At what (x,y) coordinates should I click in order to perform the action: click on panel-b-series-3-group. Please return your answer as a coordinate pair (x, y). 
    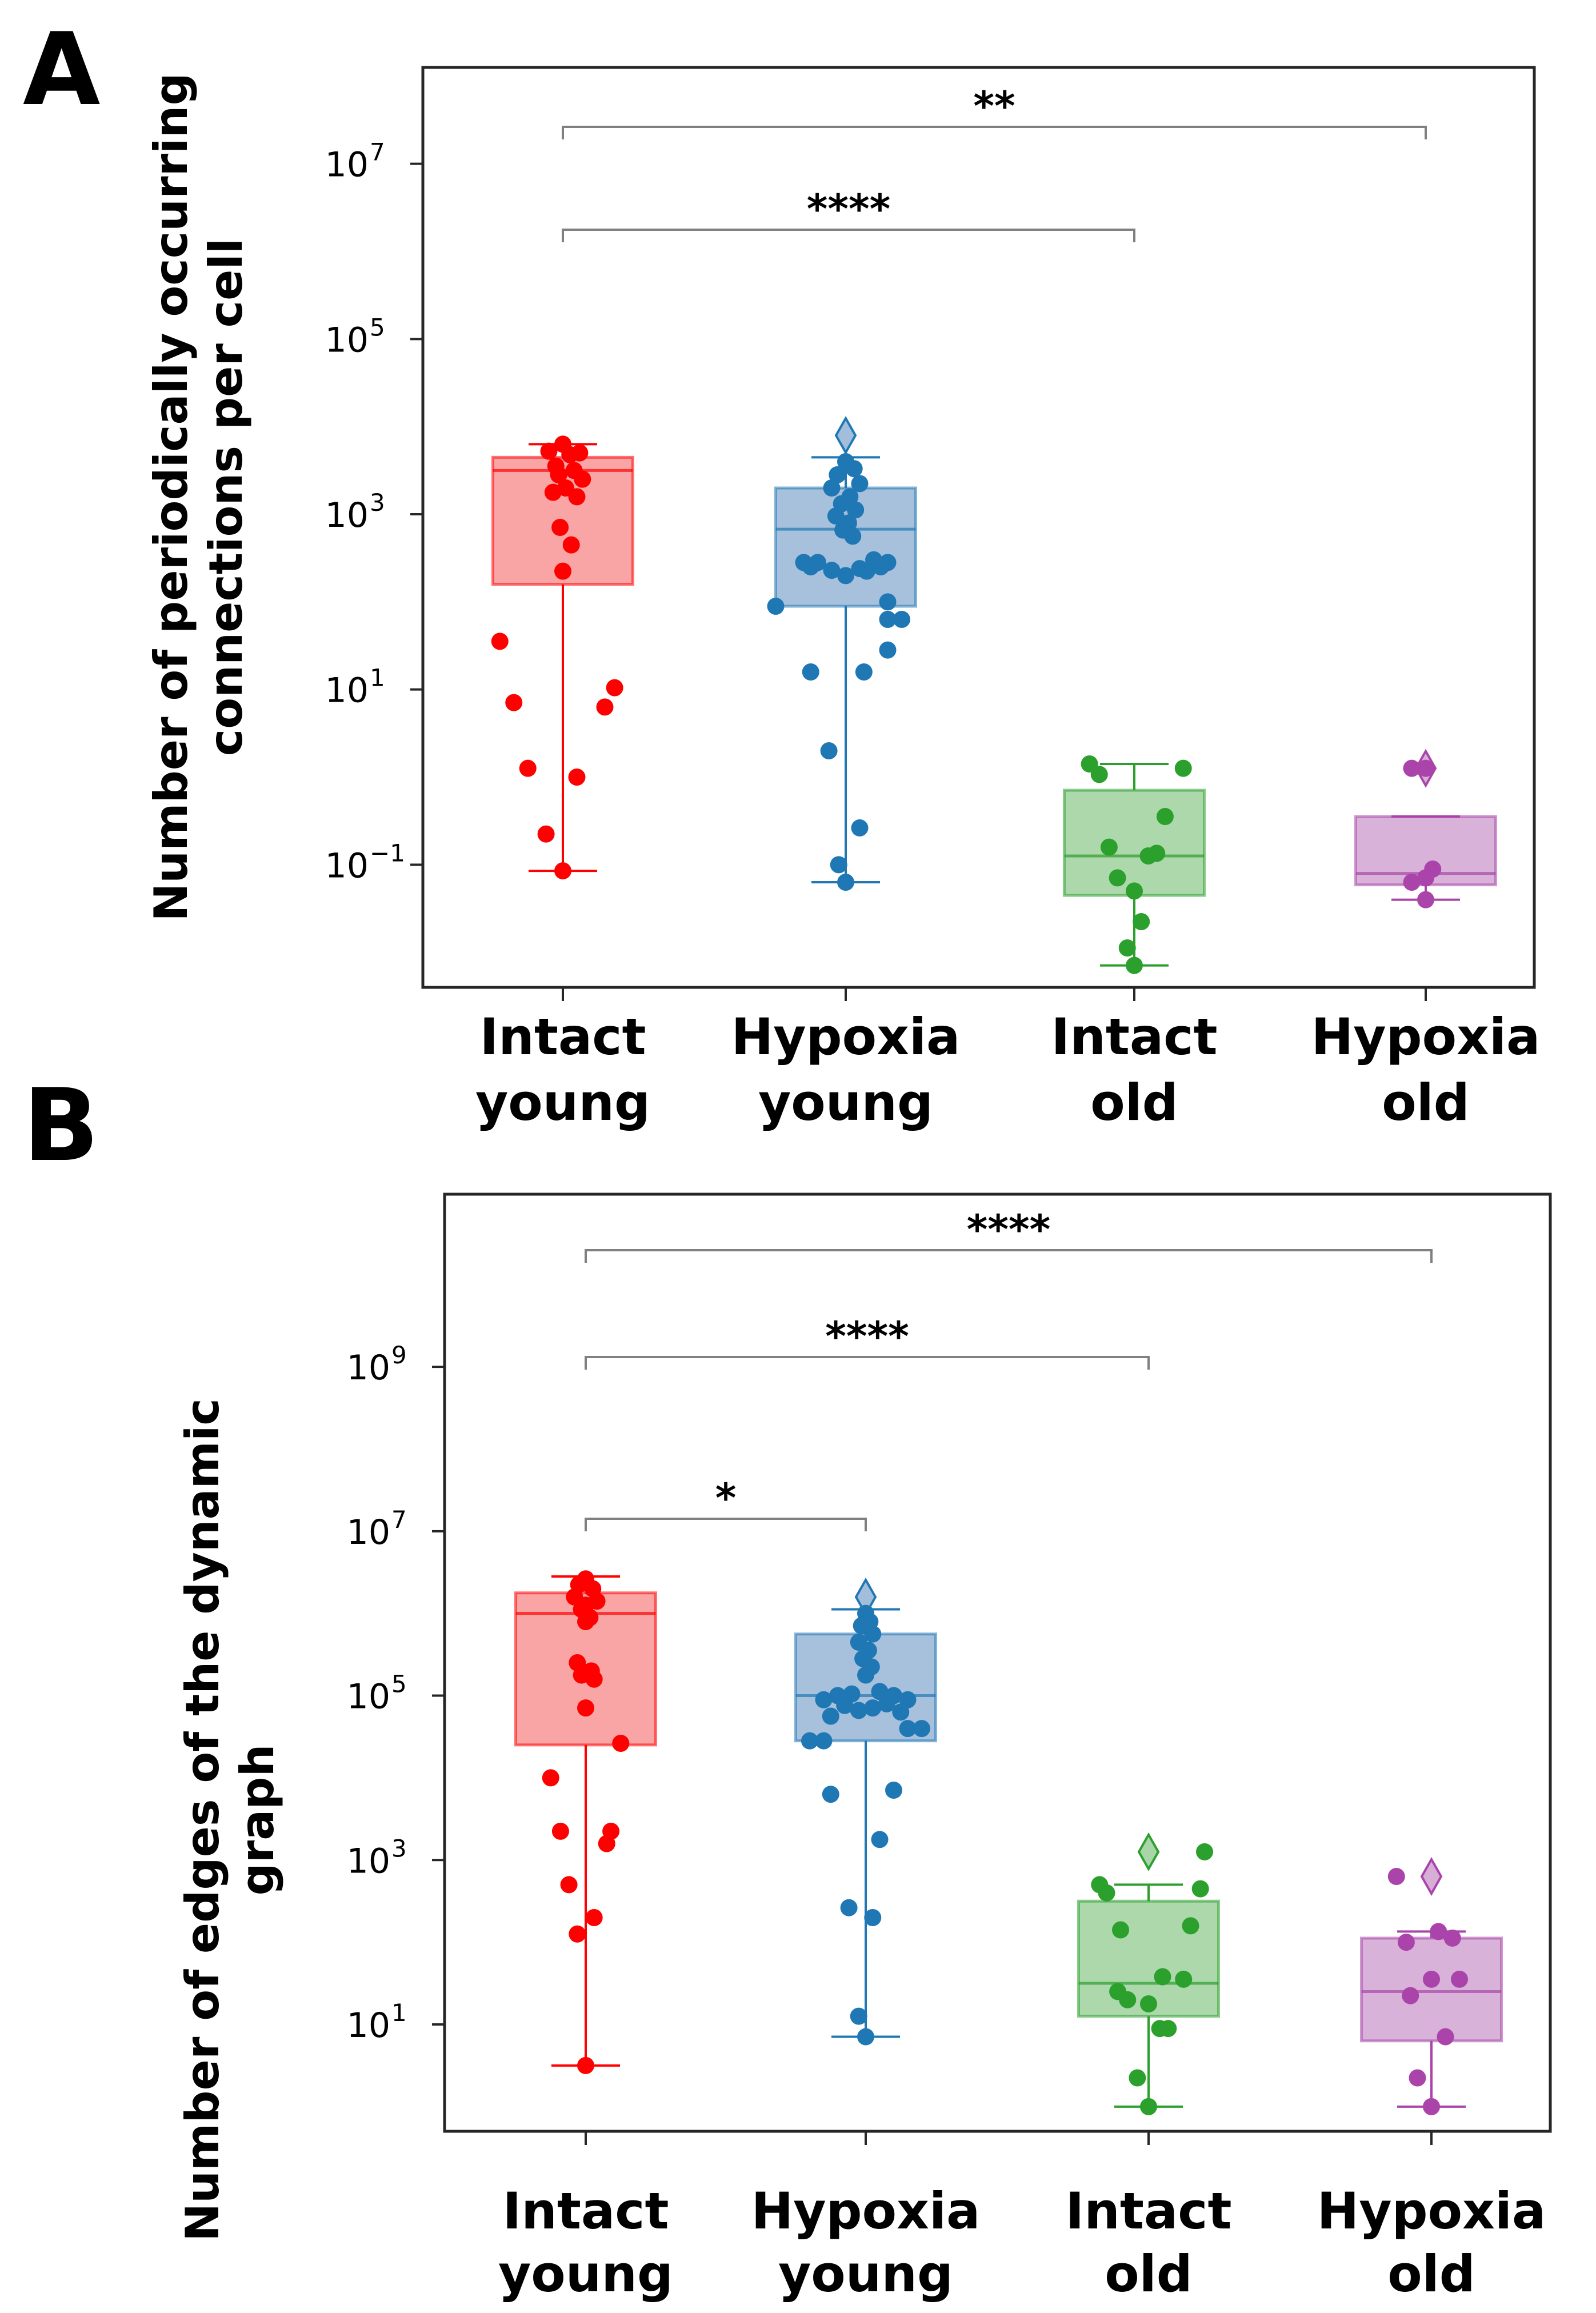
    Looking at the image, I should click on (1431, 1985).